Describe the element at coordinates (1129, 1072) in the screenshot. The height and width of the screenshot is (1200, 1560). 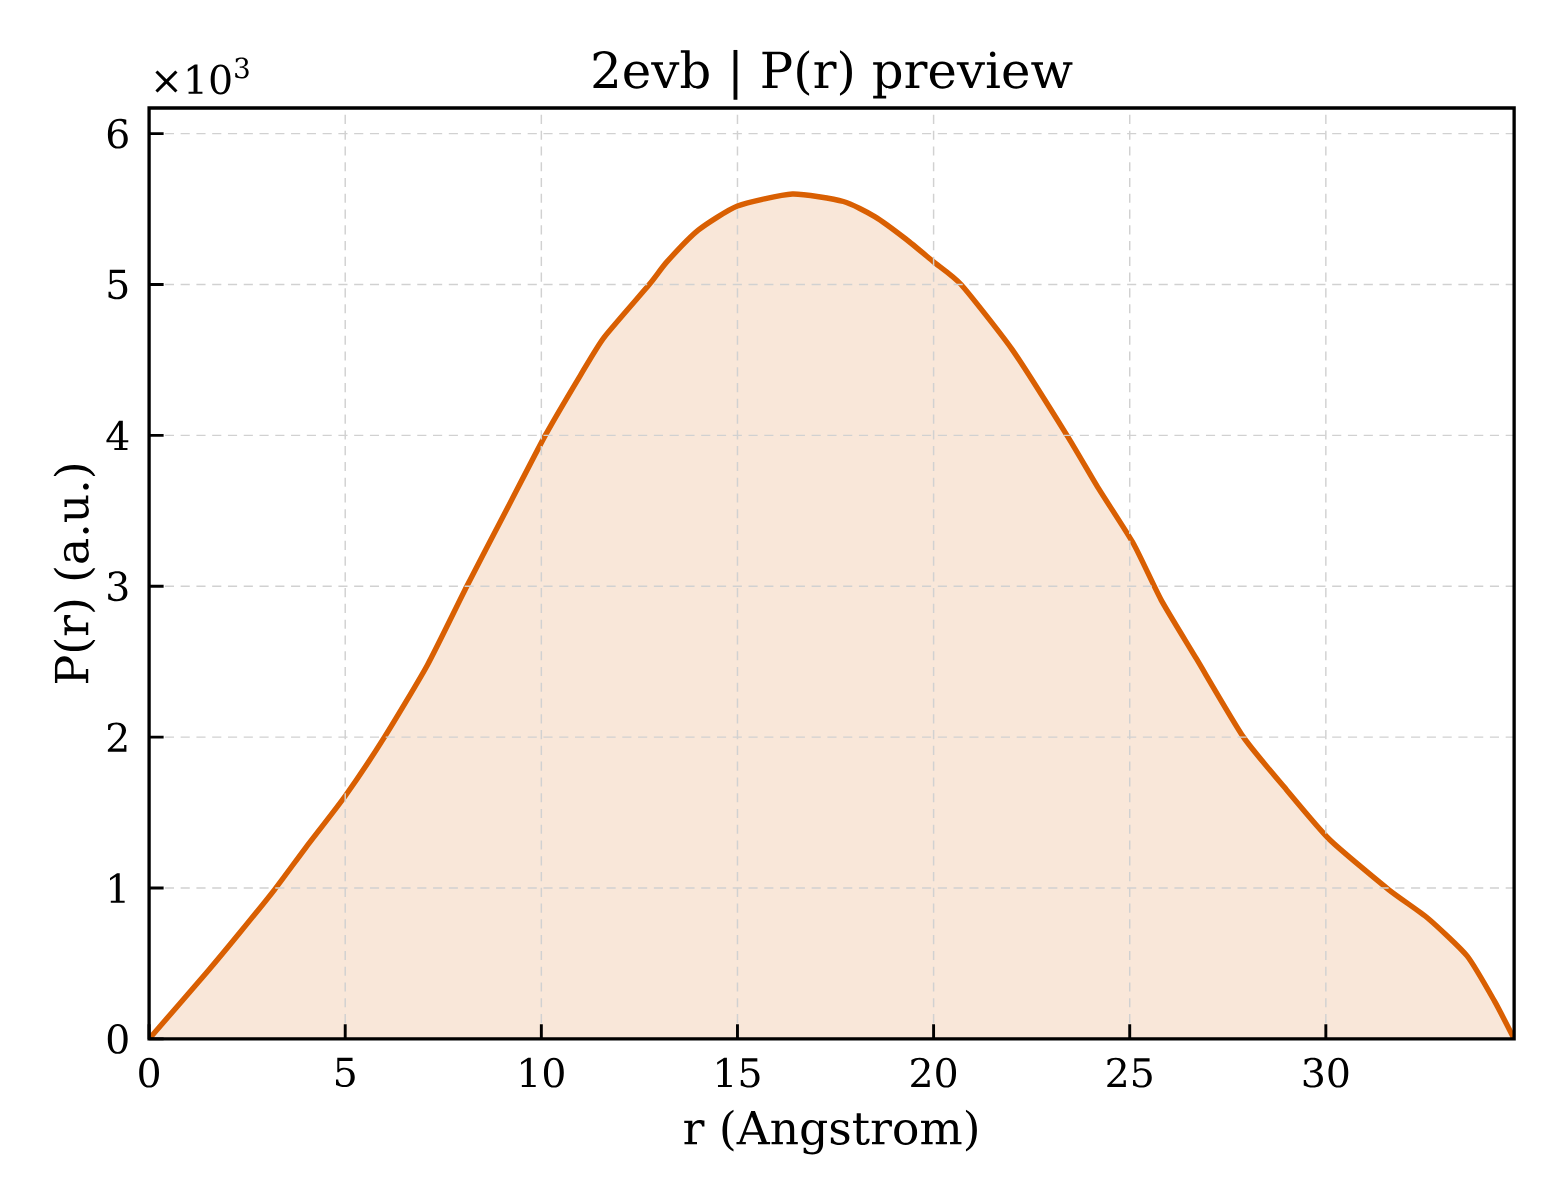
I see `x-tick-label: 25` at that location.